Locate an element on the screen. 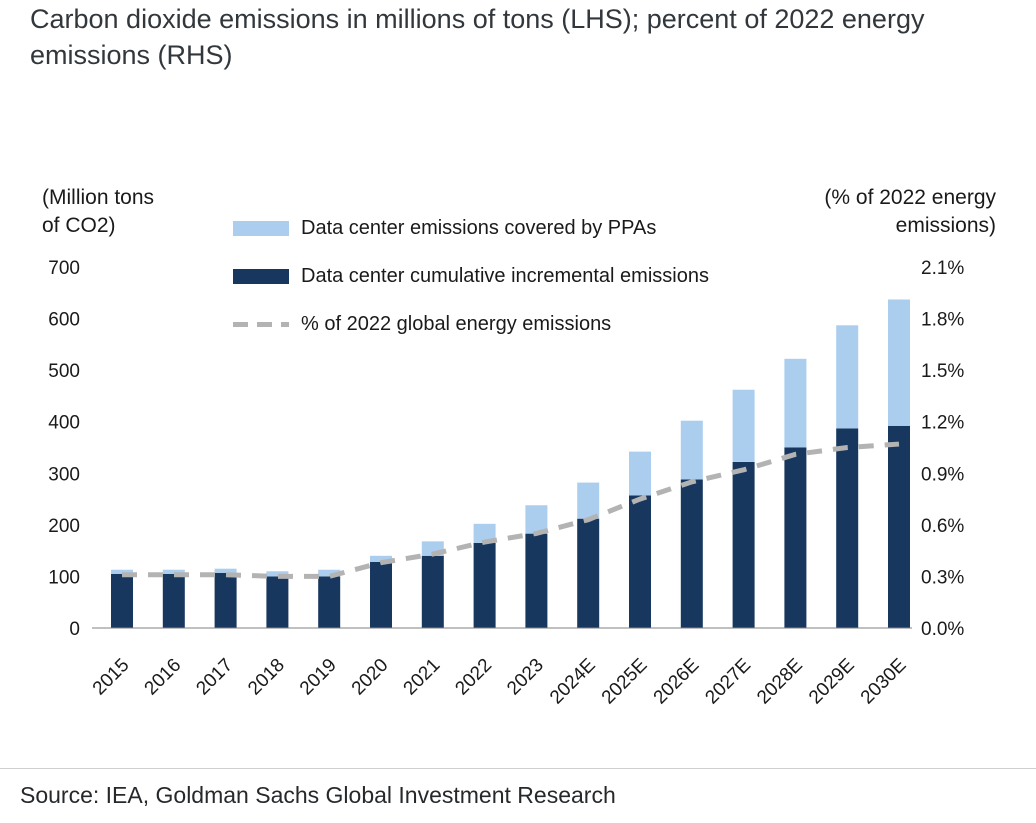 The height and width of the screenshot is (823, 1036). left-axis-tick: 0 is located at coordinates (74, 629).